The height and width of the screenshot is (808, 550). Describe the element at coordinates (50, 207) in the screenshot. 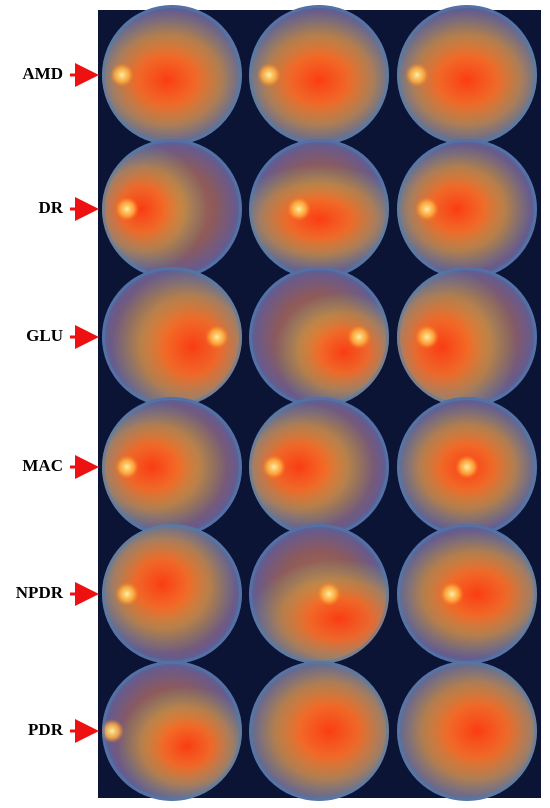

I see `row-label: DR` at that location.